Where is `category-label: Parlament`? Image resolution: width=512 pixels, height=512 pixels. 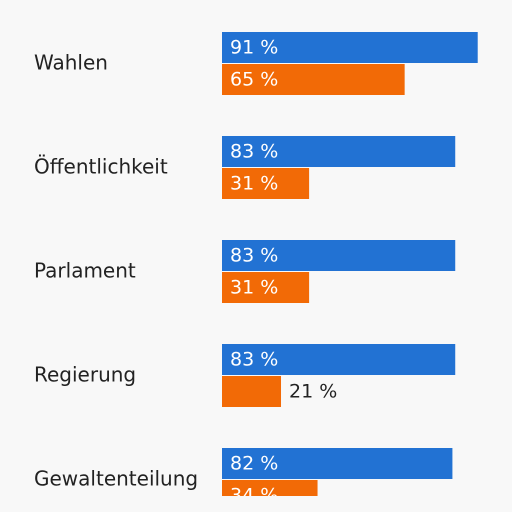
category-label: Parlament is located at coordinates (85, 271).